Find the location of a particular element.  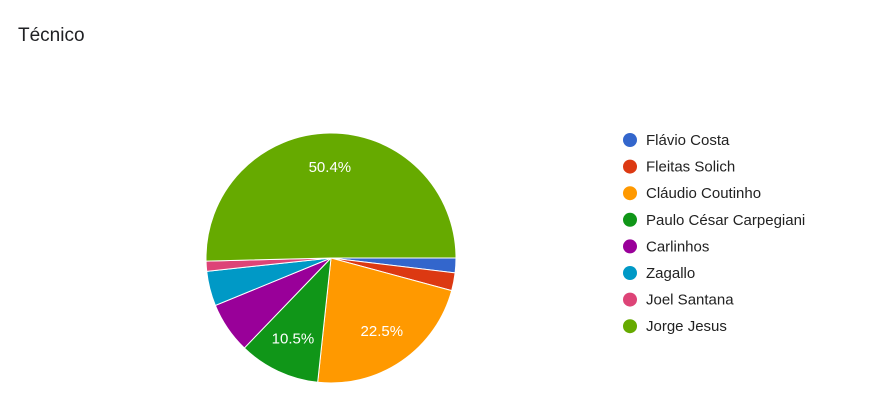

legend-label: Flávio Costa is located at coordinates (688, 140).